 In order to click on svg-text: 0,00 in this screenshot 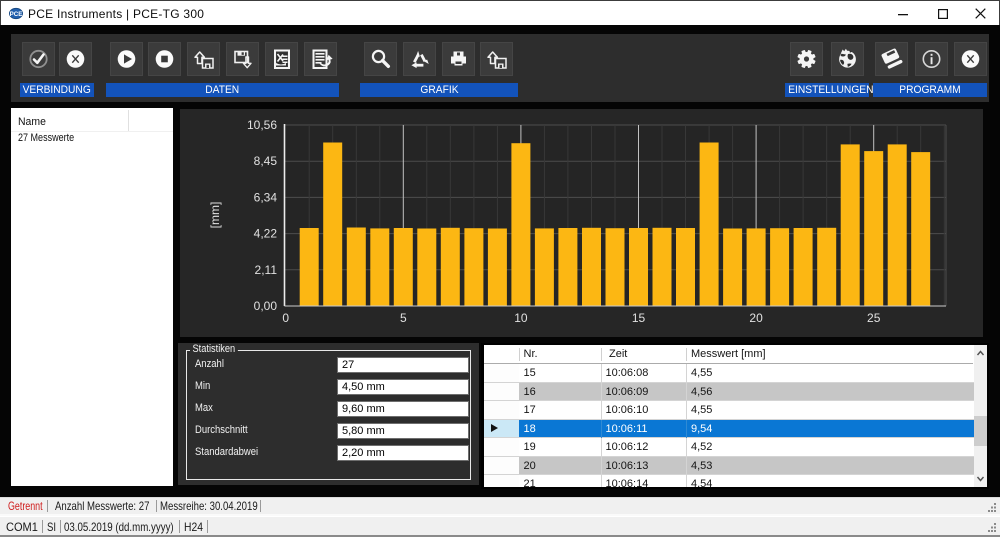, I will do `click(266, 306)`.